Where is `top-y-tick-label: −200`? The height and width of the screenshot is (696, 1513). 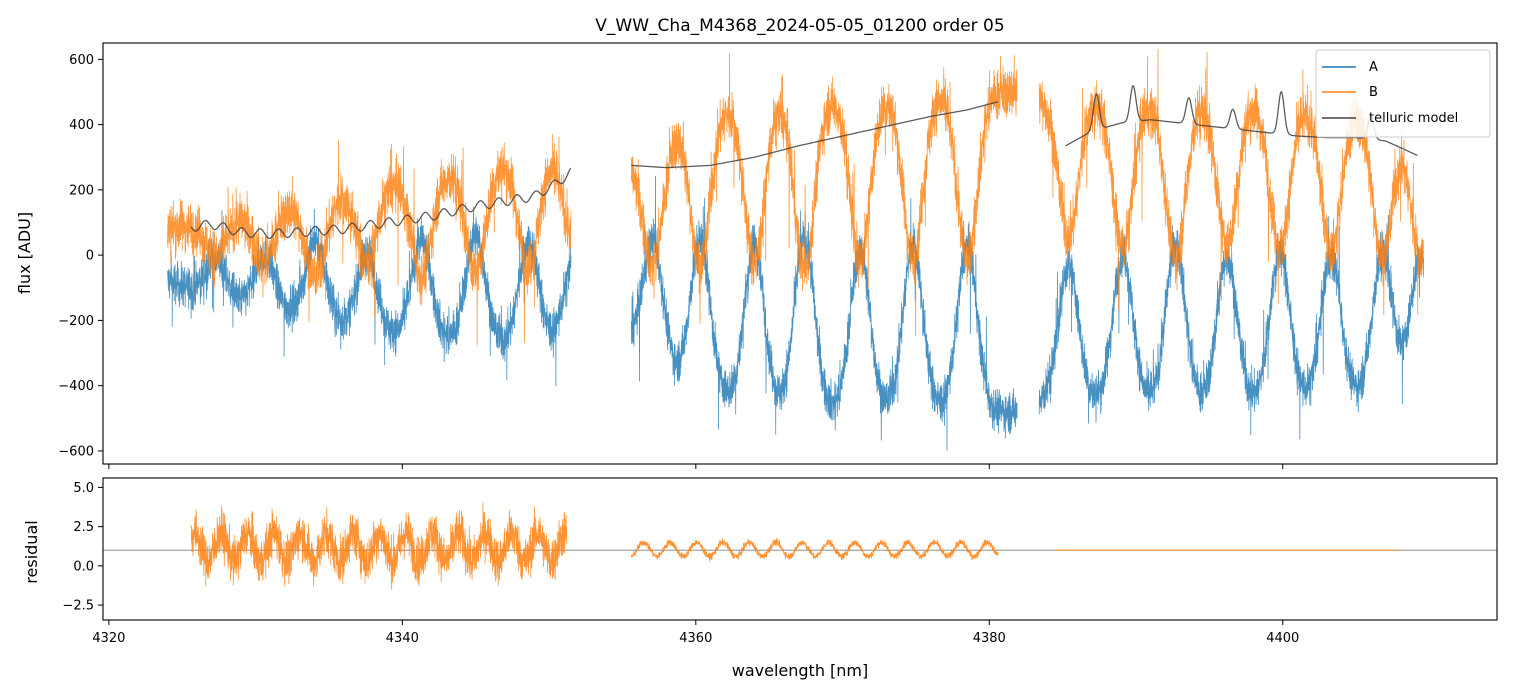
top-y-tick-label: −200 is located at coordinates (76, 321).